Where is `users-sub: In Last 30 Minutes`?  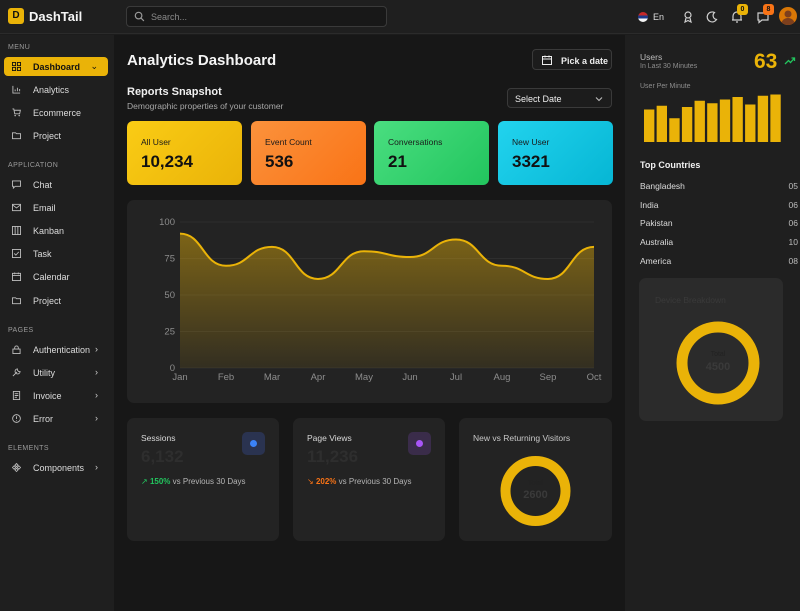 users-sub: In Last 30 Minutes is located at coordinates (669, 66).